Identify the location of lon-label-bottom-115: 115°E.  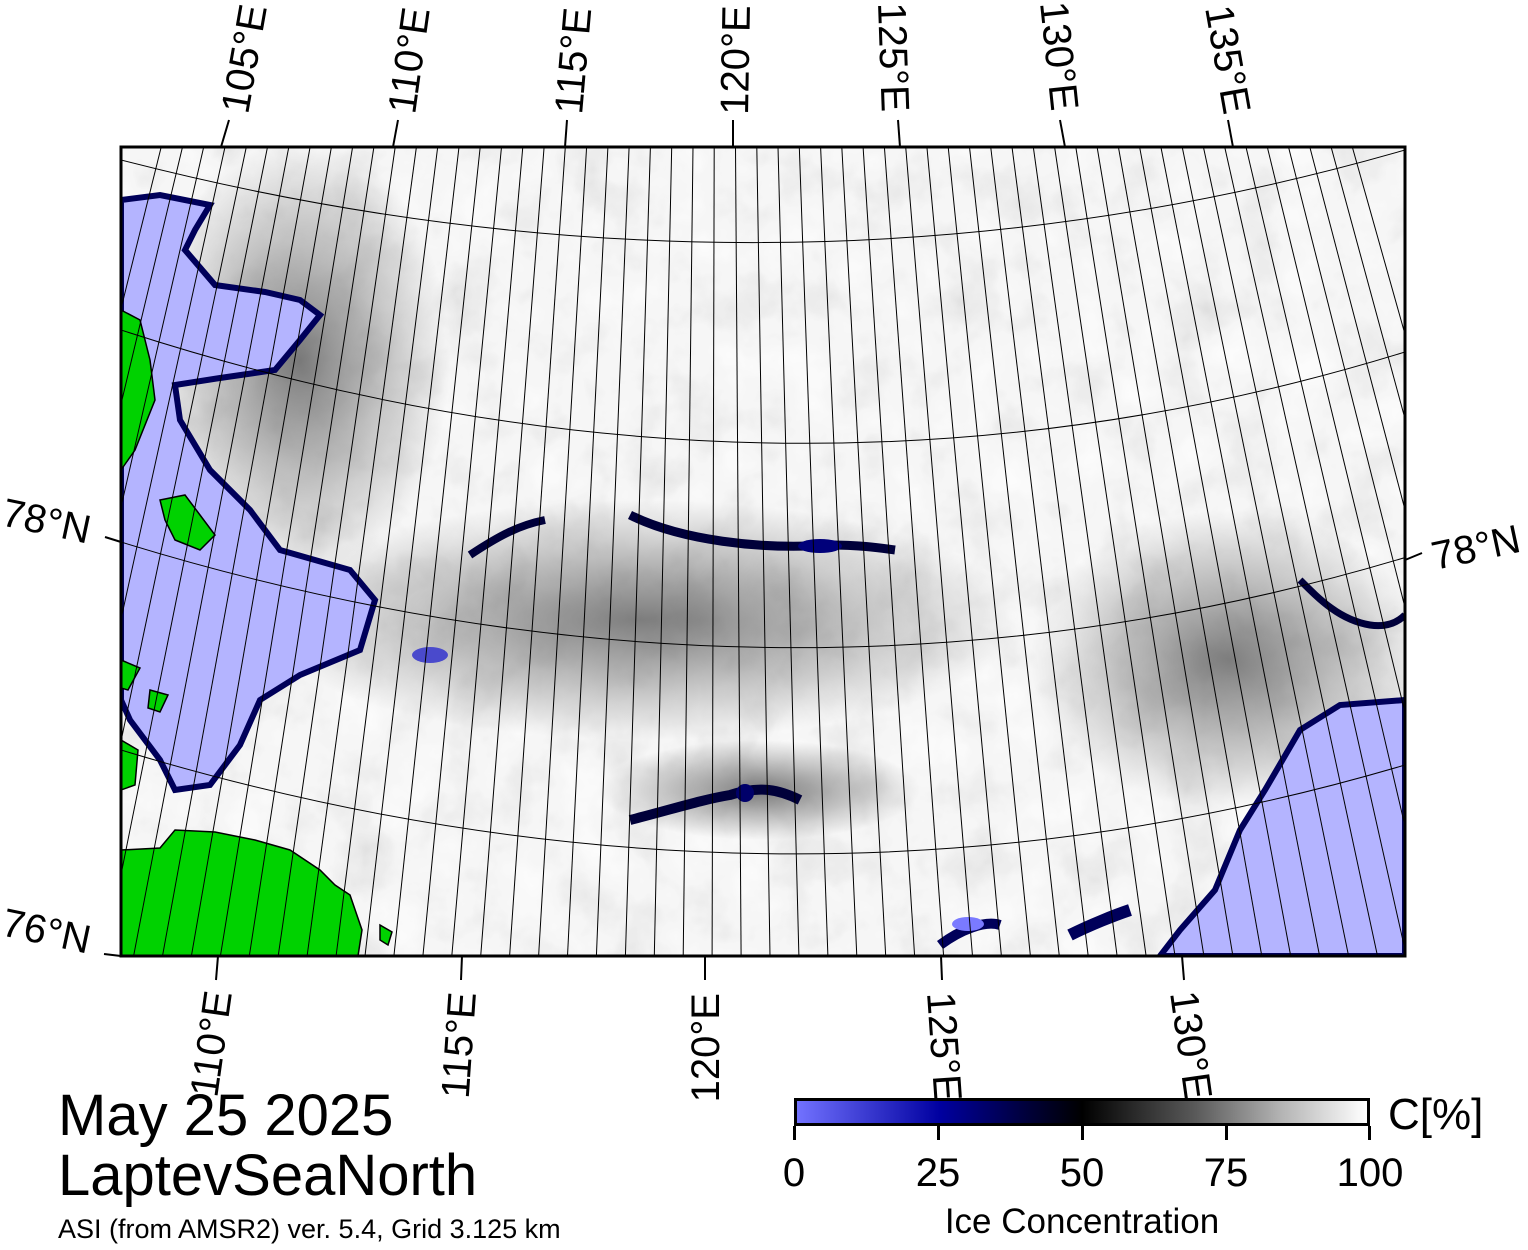
(459, 1045).